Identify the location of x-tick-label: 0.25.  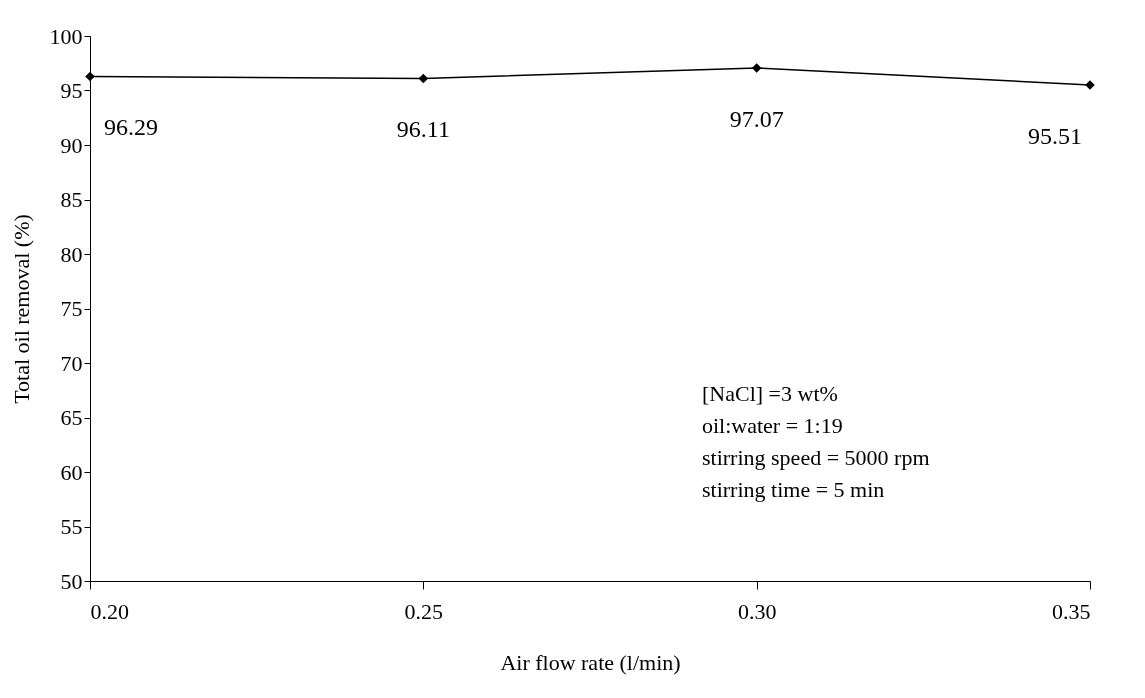
(424, 611).